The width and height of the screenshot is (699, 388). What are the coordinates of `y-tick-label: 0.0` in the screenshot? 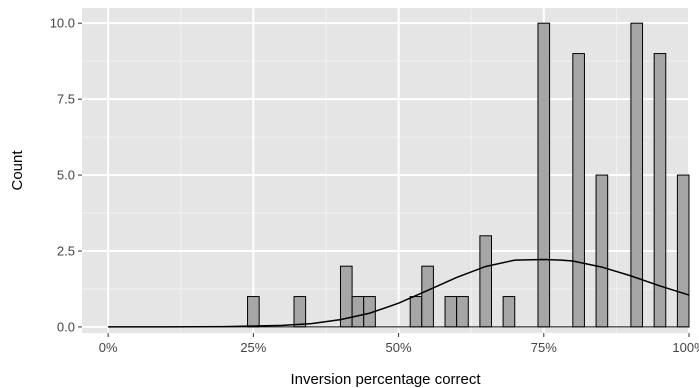 It's located at (66, 326).